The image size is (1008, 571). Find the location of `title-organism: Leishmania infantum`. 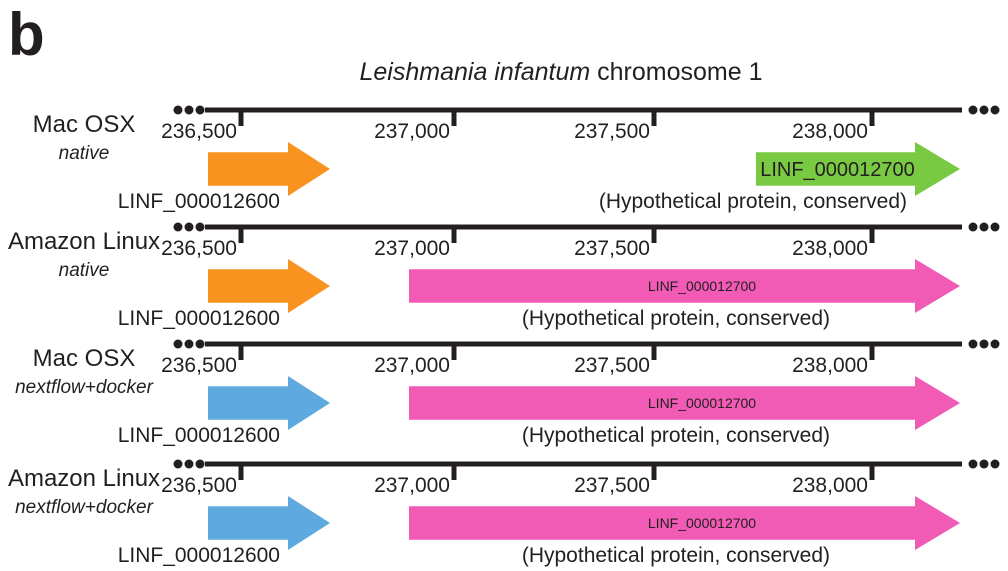

title-organism: Leishmania infantum is located at coordinates (475, 72).